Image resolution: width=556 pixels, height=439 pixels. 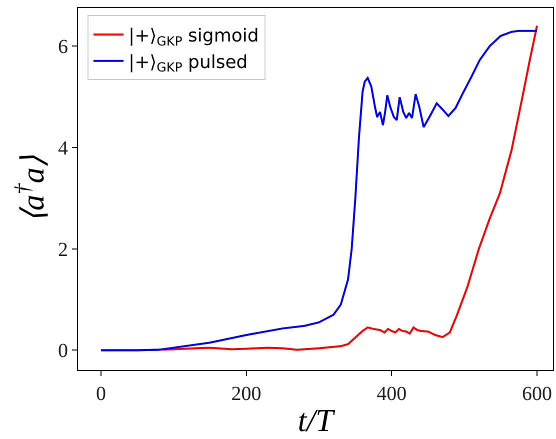 I want to click on legend-label: |+⟩$_{GKP}$ sigmoid, so click(x=193, y=36).